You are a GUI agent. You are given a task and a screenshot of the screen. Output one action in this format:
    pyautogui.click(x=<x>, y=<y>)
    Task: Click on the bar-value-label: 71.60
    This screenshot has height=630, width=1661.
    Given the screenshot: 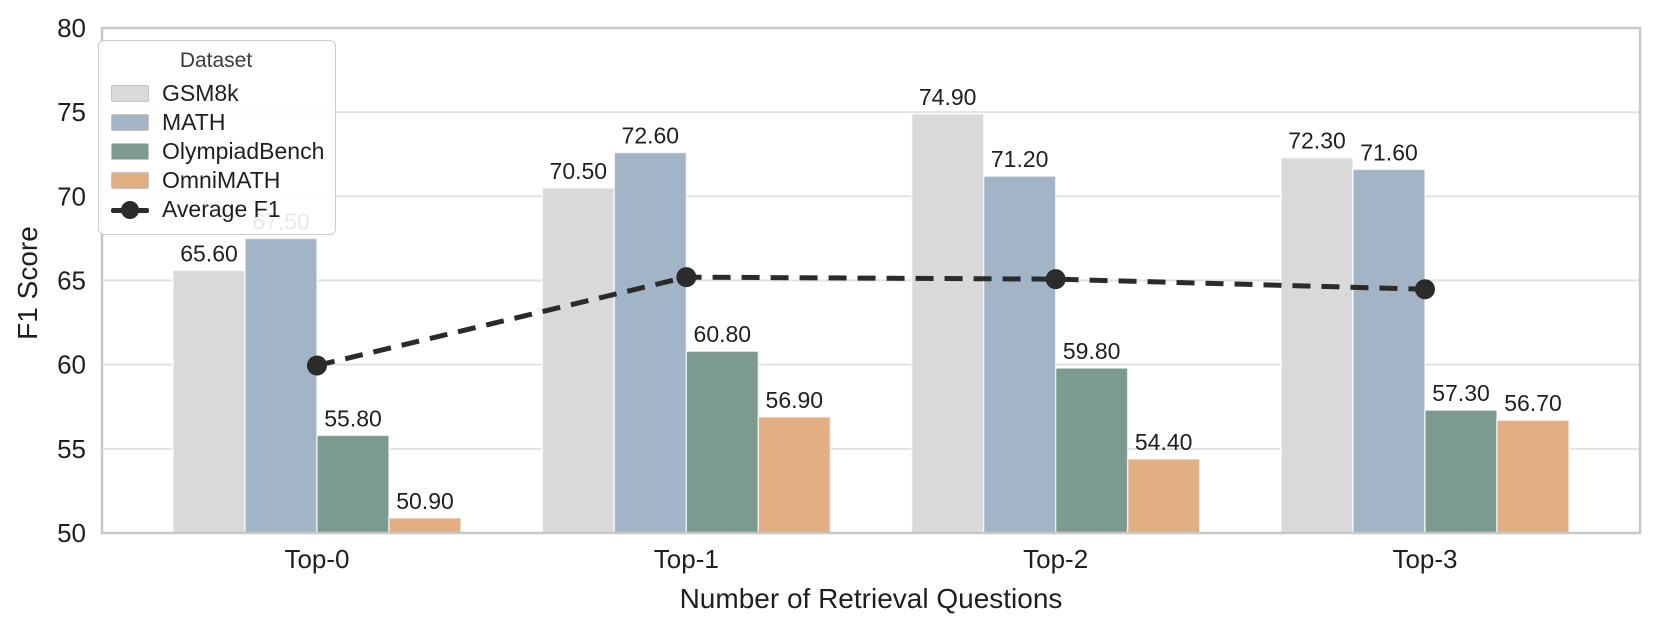 What is the action you would take?
    pyautogui.click(x=1389, y=152)
    